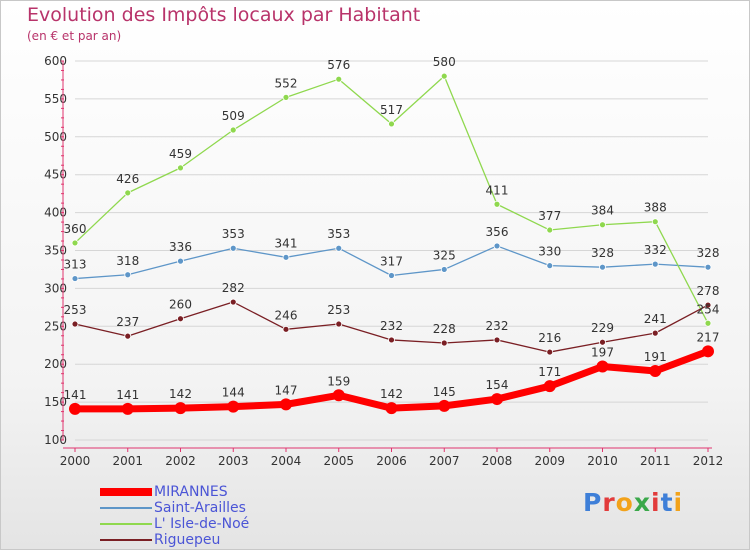  What do you see at coordinates (549, 216) in the screenshot?
I see `data-label: 377` at bounding box center [549, 216].